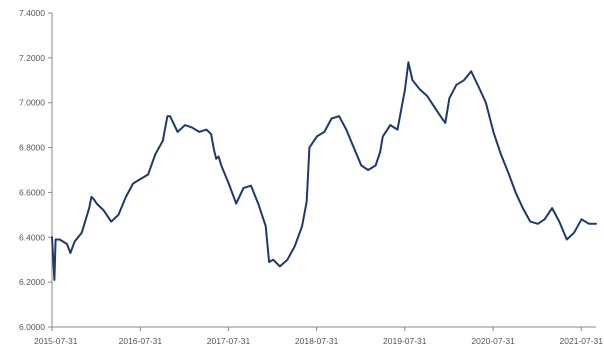  What do you see at coordinates (32, 58) in the screenshot?
I see `y-tick-label: 7.2000` at bounding box center [32, 58].